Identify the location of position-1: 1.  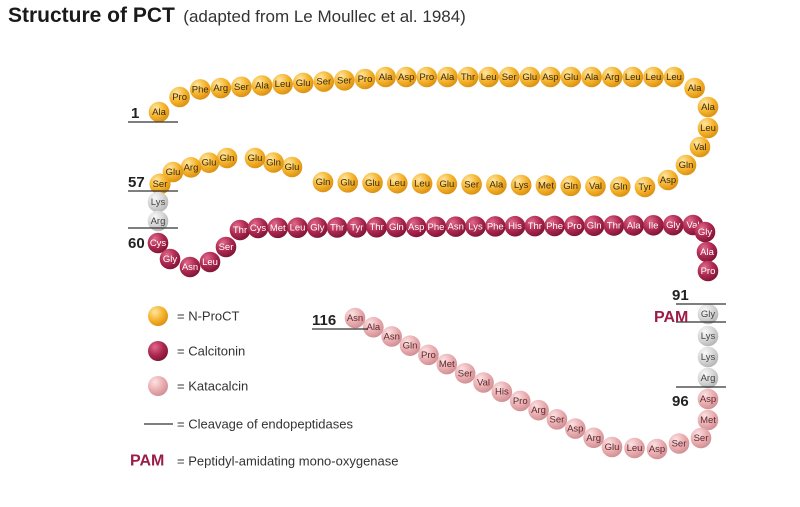
(135, 113).